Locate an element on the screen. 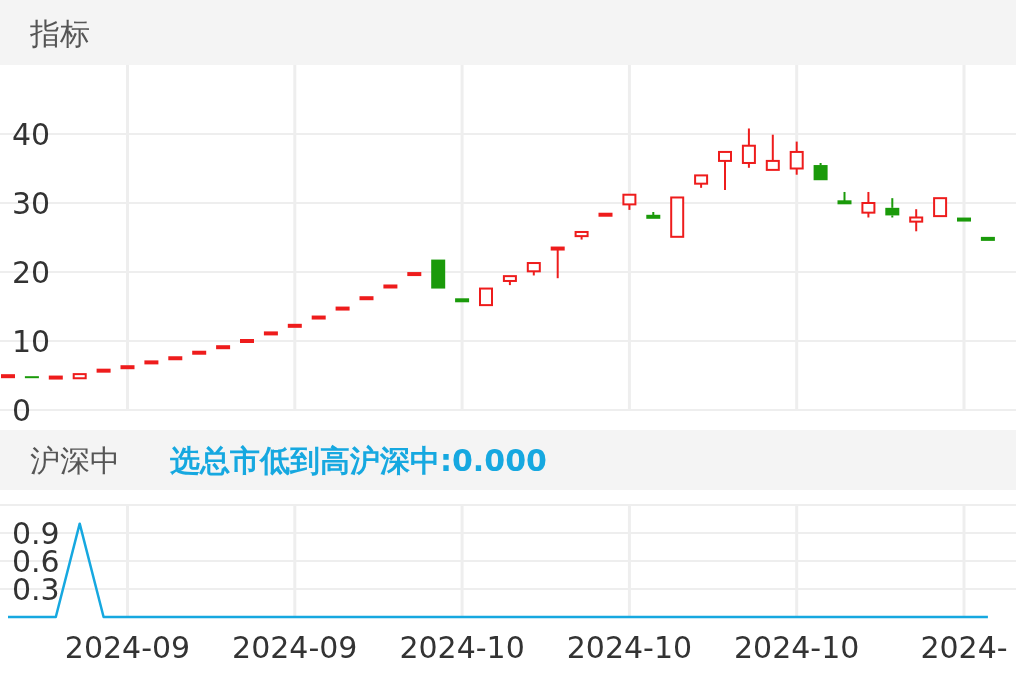 Image resolution: width=1016 pixels, height=676 pixels. y-tick-label: 30 is located at coordinates (31, 203).